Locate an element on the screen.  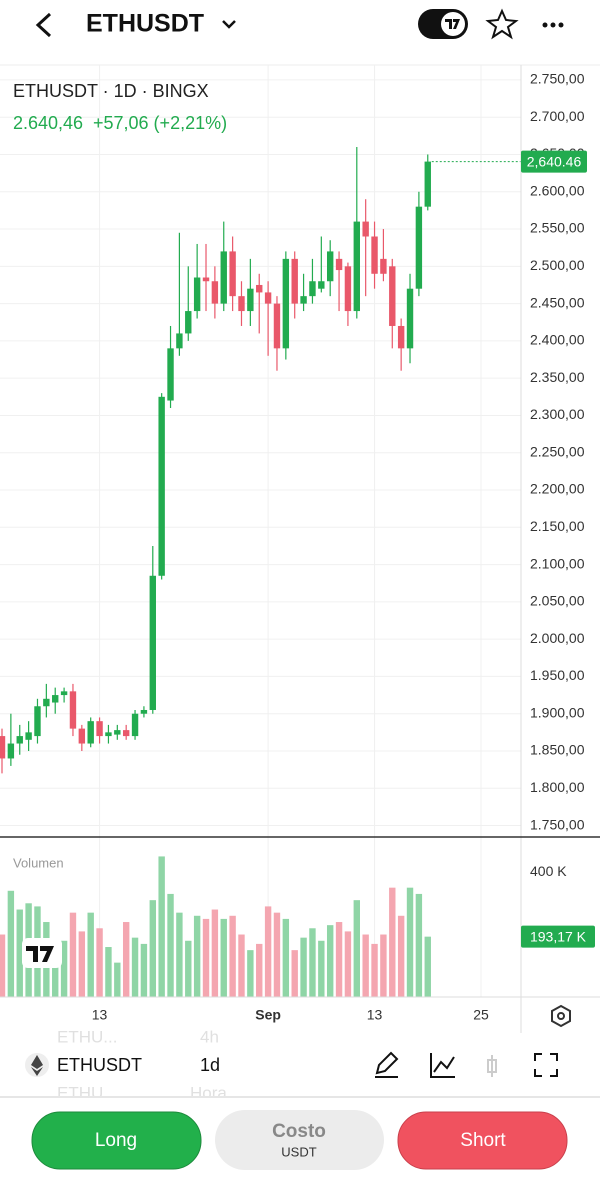
y-tick-label: 2.000,00 is located at coordinates (557, 638).